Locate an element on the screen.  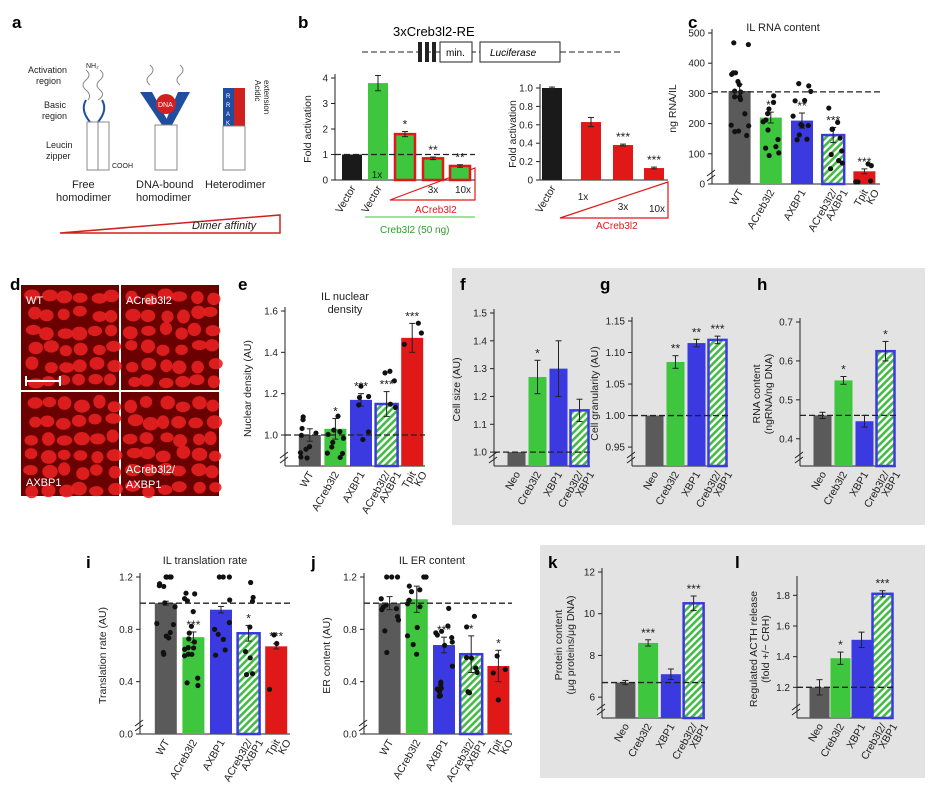
dna-circle is located at coordinates (166, 104).